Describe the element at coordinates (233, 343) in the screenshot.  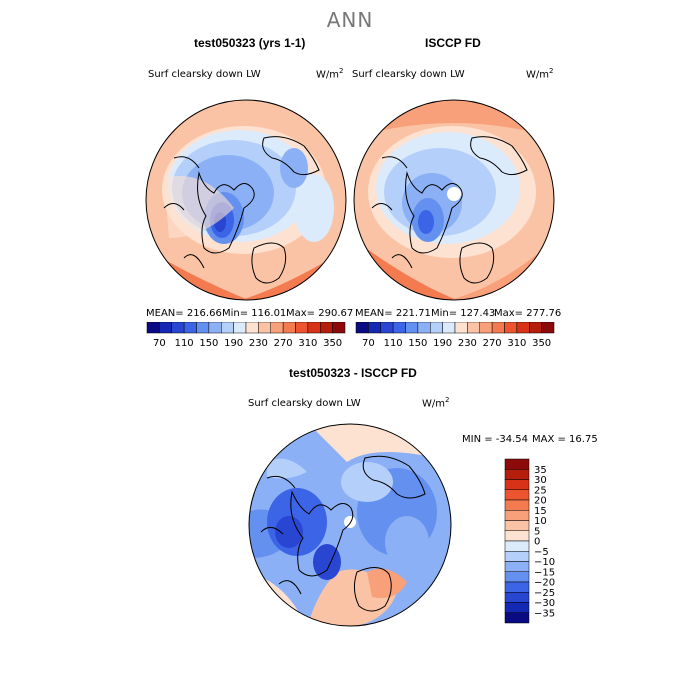
I see `colorbar-1-tick-label: 190` at that location.